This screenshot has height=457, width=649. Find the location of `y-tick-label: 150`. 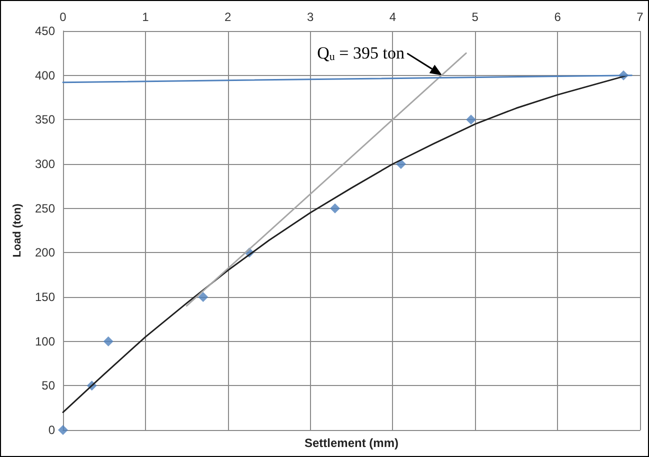

y-tick-label: 150 is located at coordinates (45, 297).